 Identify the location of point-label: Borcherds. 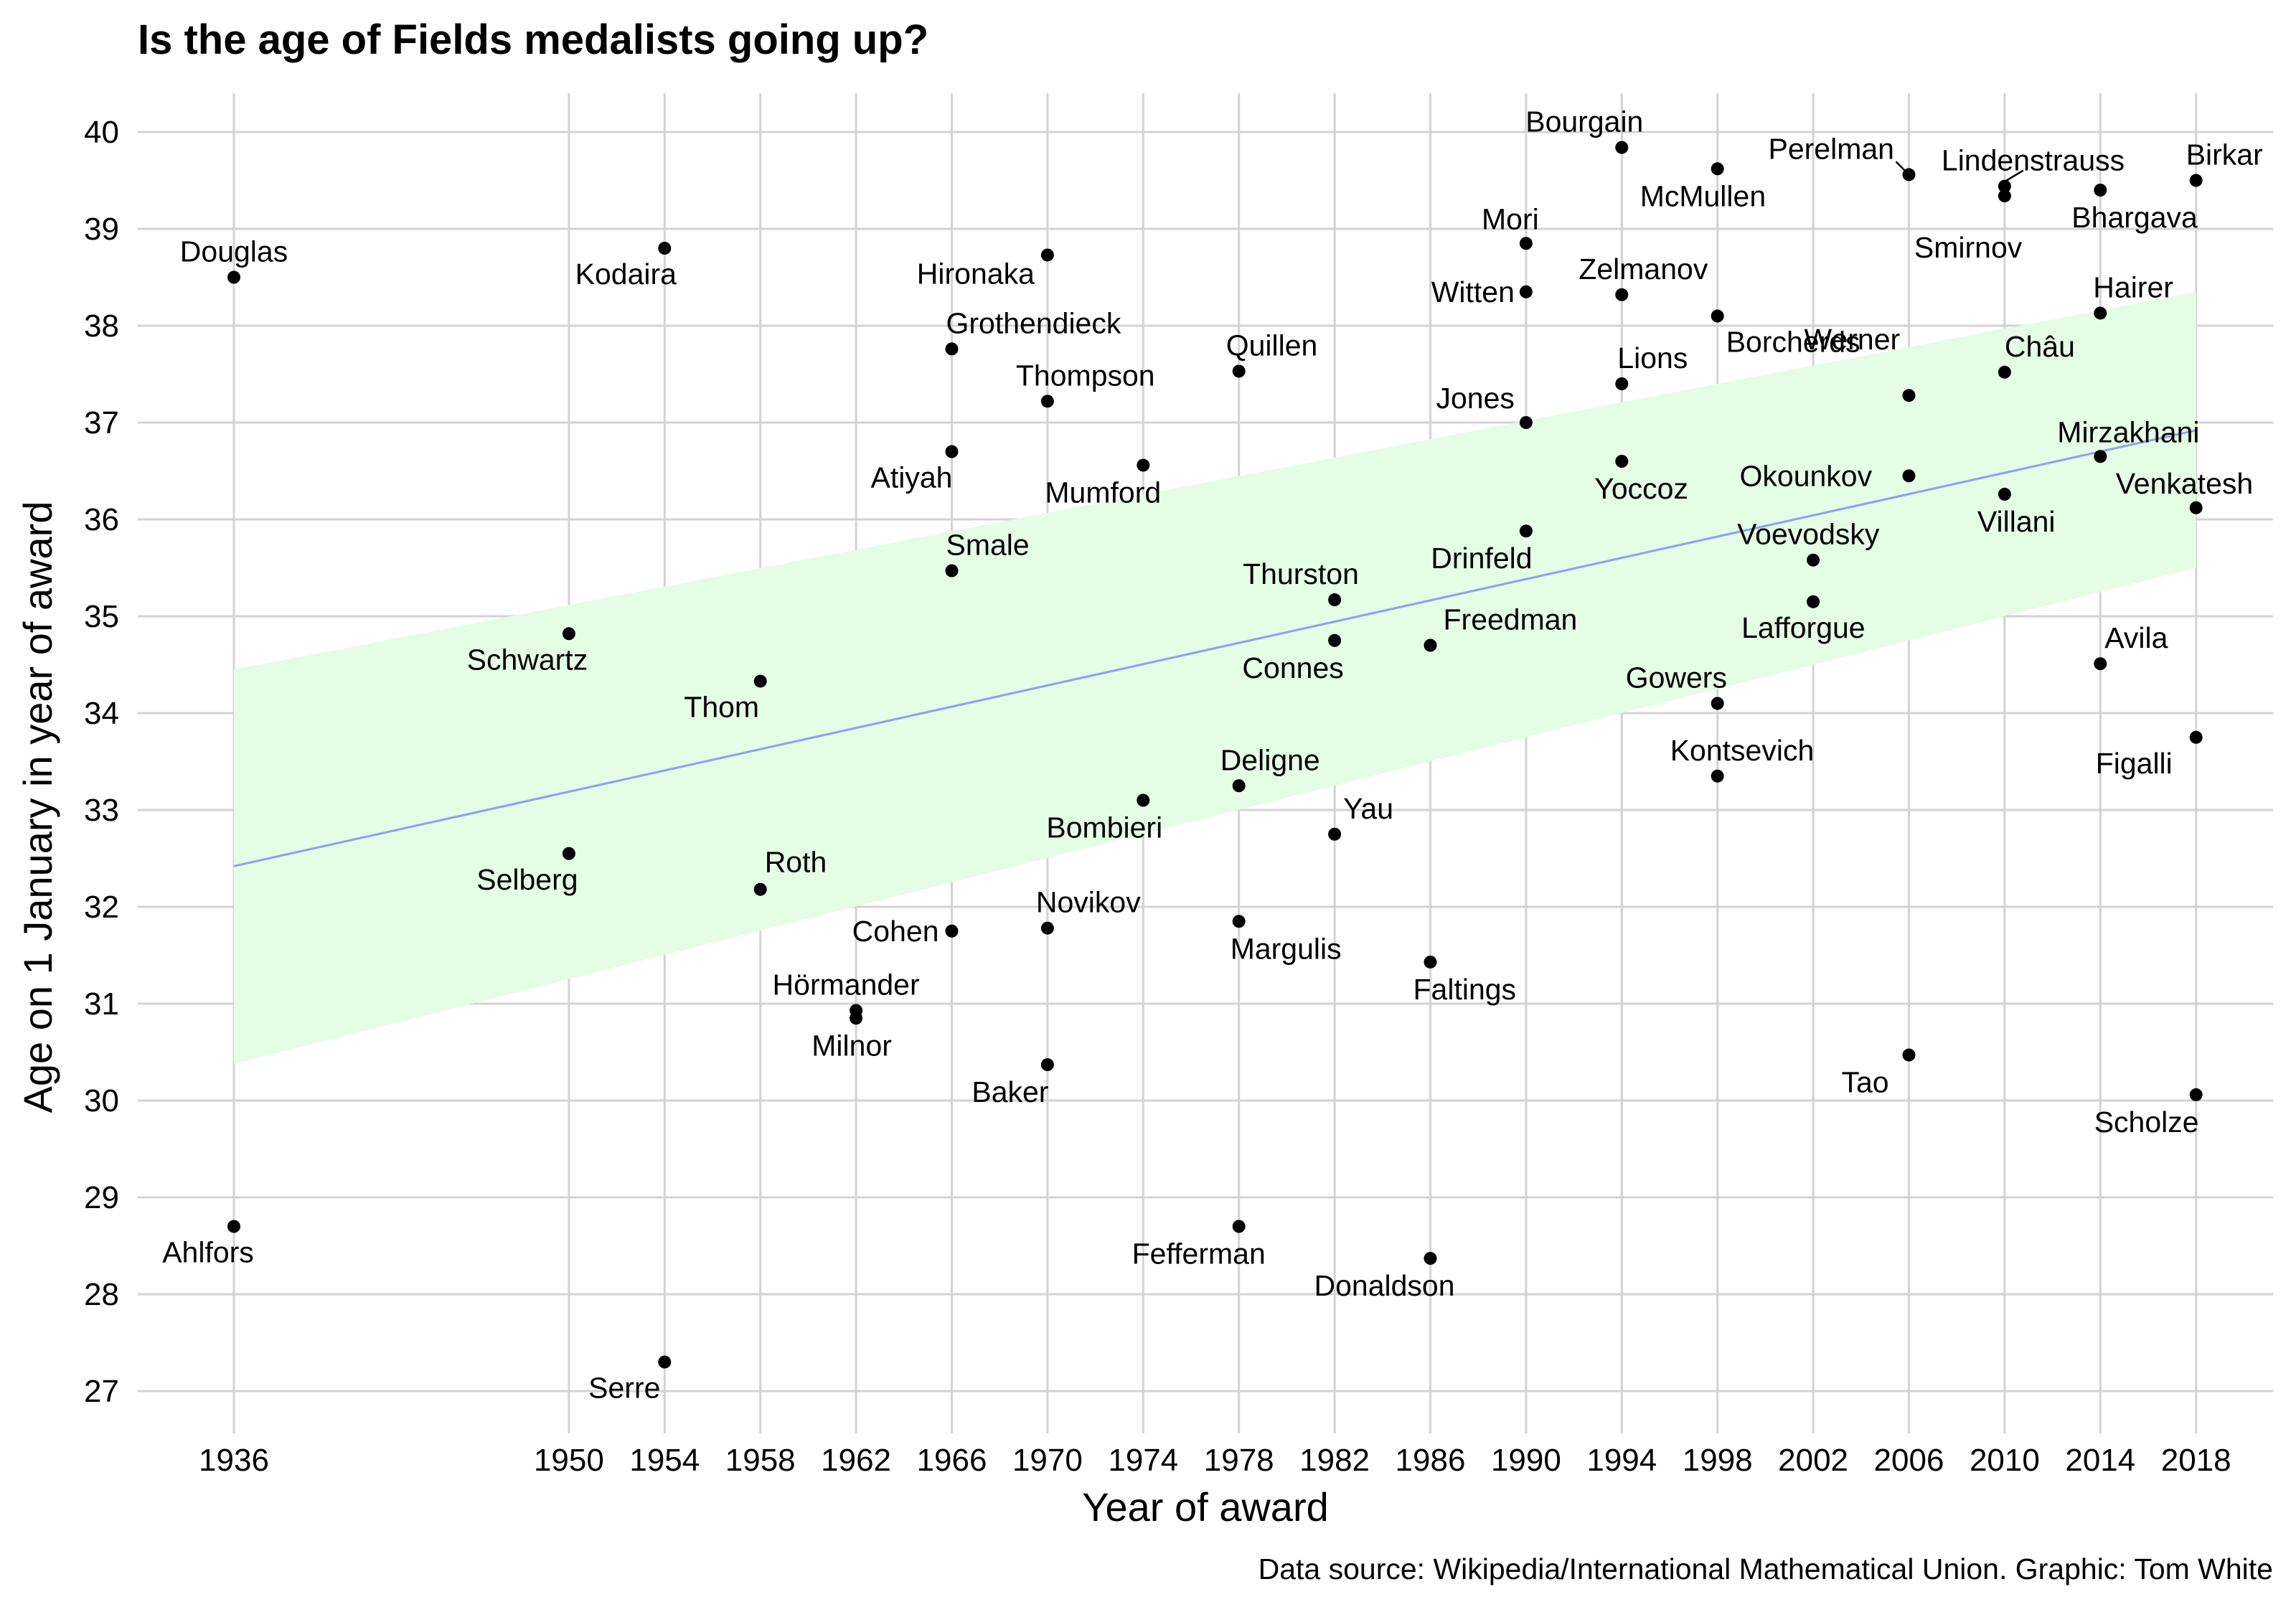
(1793, 342).